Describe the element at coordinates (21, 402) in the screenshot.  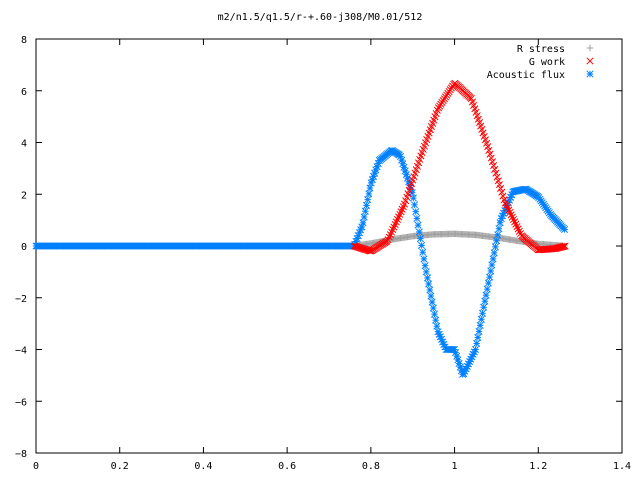
I see `y-tick-label: −6` at that location.